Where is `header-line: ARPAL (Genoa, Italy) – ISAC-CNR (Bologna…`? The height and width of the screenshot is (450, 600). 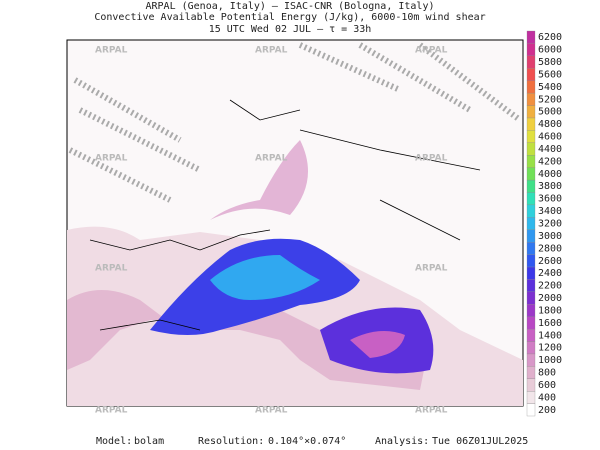
header-line: ARPAL (Genoa, Italy) – ISAC-CNR (Bologna… is located at coordinates (290, 6).